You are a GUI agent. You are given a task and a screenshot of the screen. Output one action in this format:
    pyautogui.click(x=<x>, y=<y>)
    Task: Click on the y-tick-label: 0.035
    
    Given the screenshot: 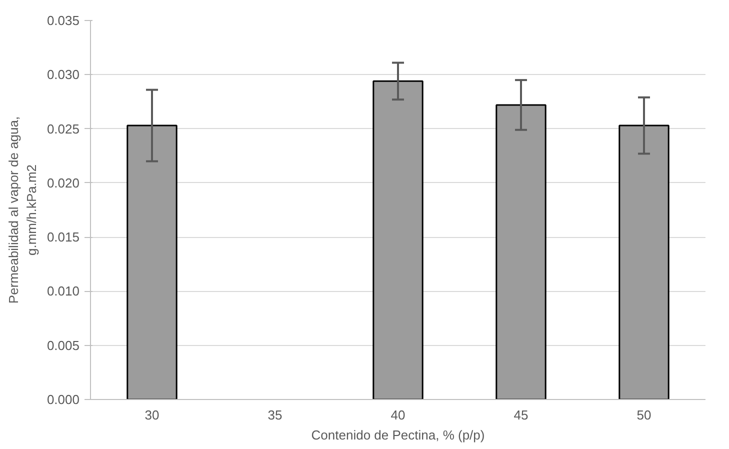 What is the action you would take?
    pyautogui.click(x=63, y=20)
    